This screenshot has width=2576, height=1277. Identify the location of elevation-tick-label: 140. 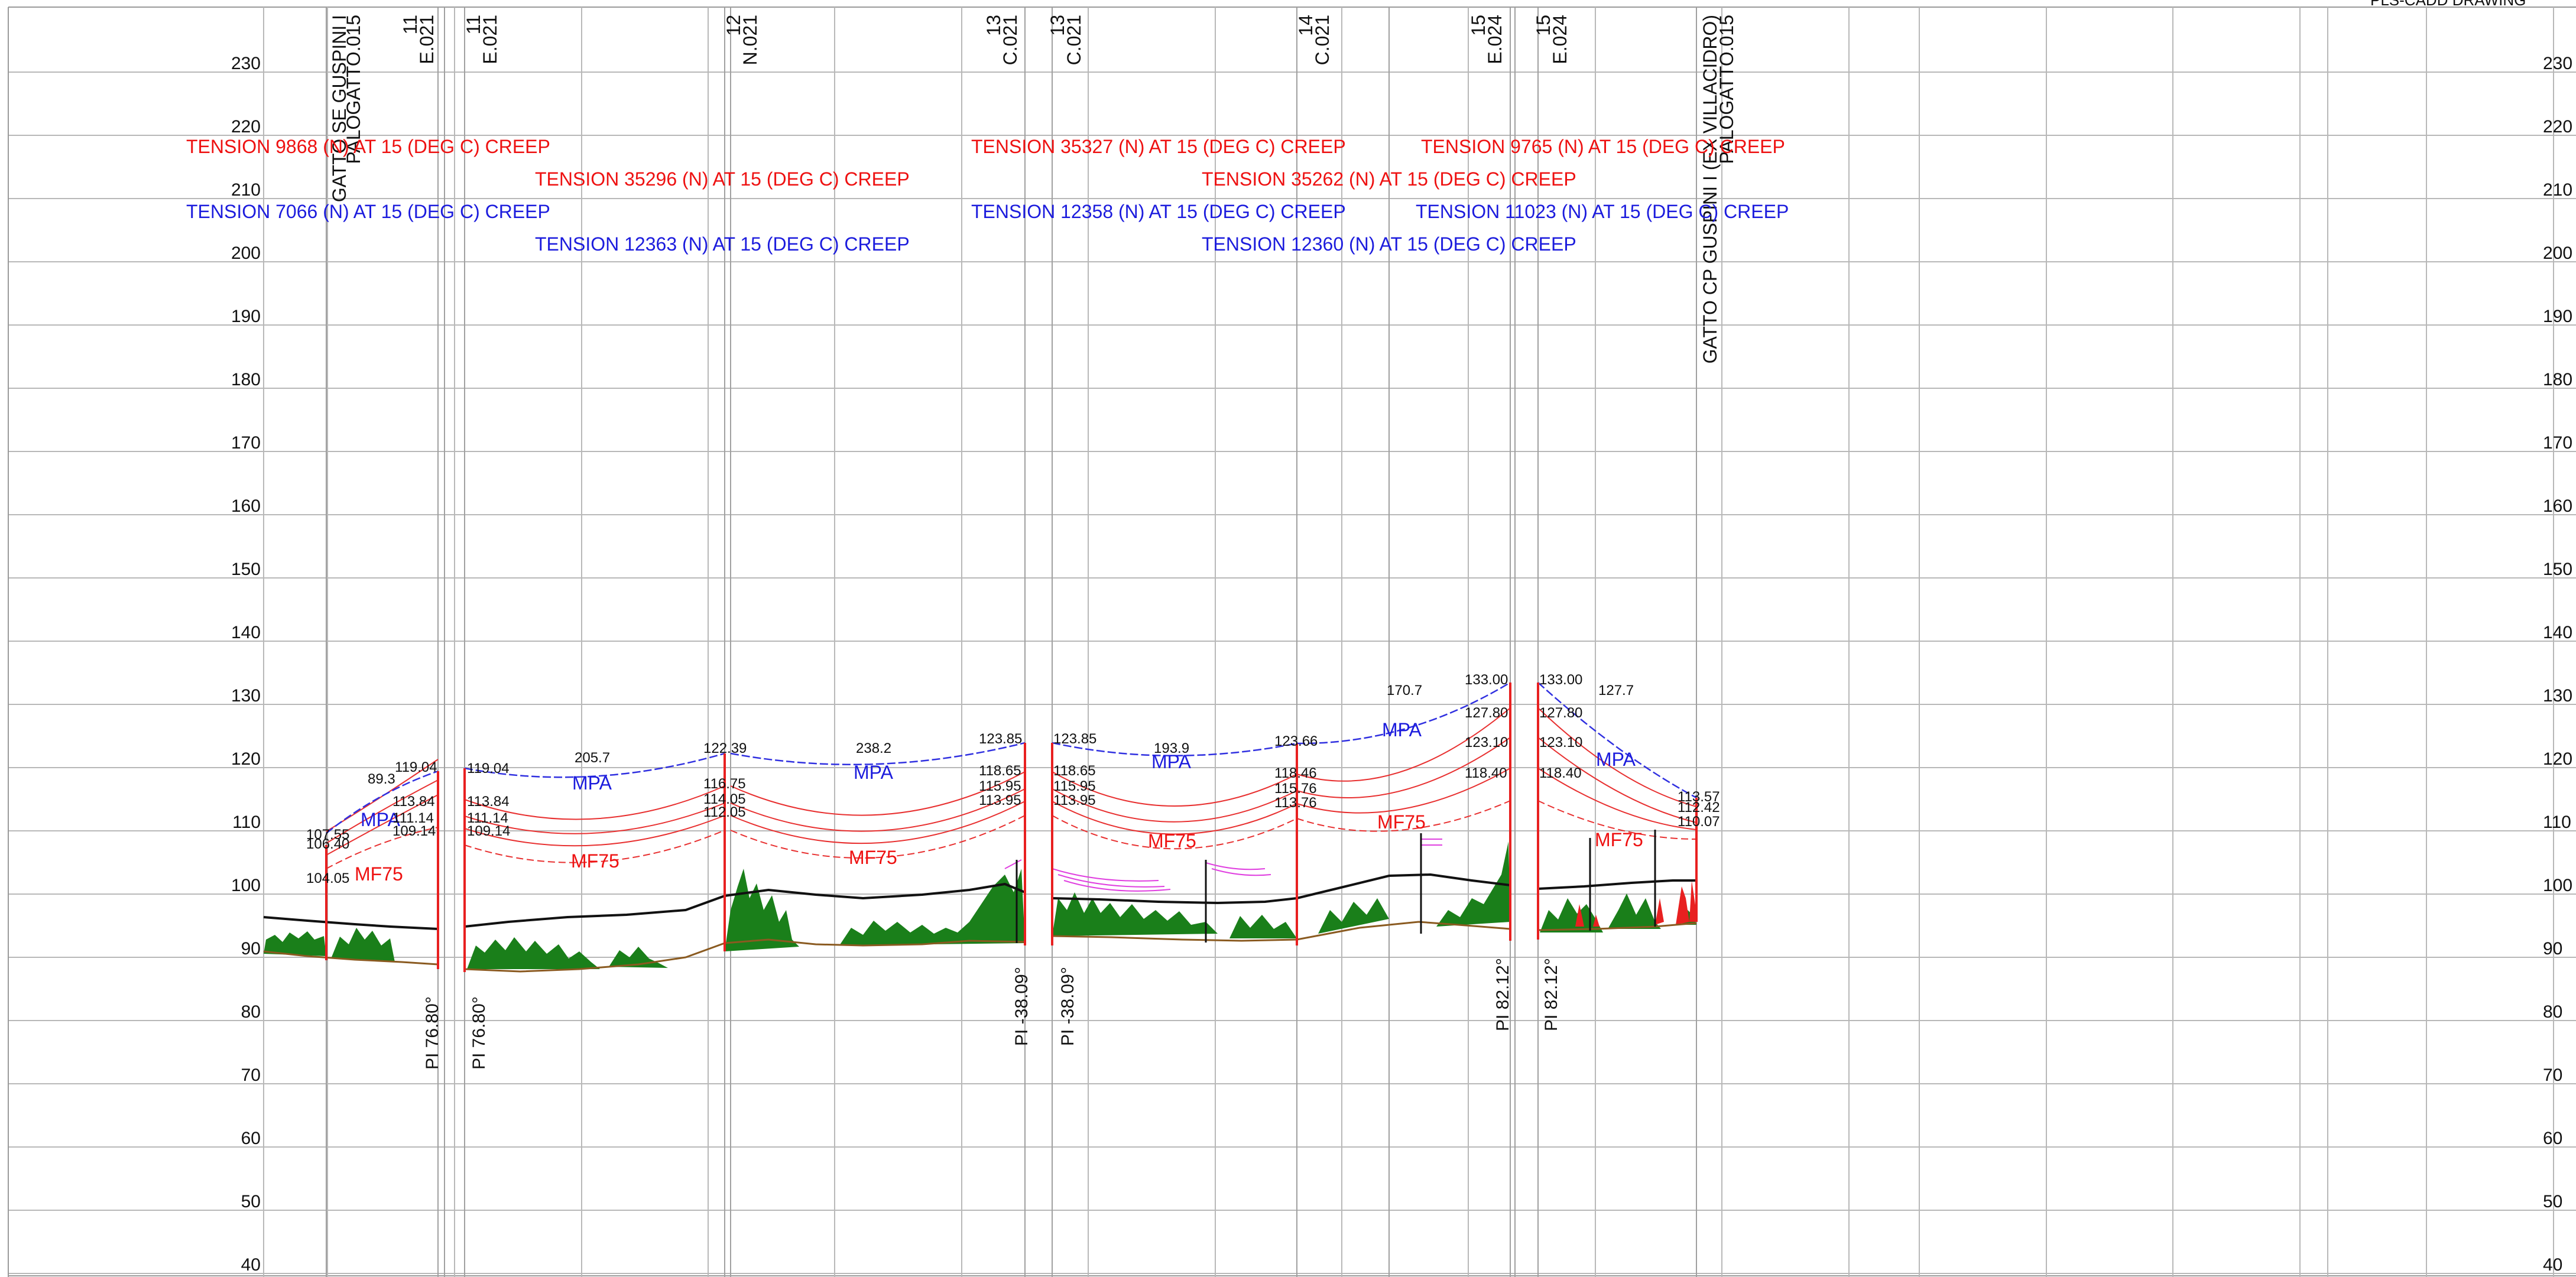
(246, 632).